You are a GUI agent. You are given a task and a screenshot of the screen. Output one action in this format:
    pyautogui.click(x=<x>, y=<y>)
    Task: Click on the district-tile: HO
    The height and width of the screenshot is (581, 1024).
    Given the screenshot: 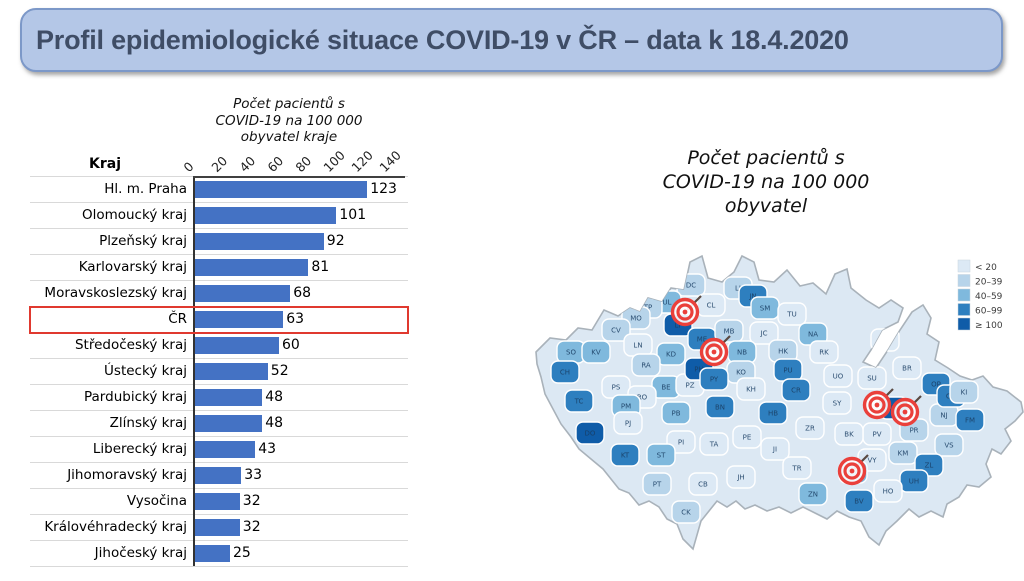 What is the action you would take?
    pyautogui.click(x=888, y=491)
    